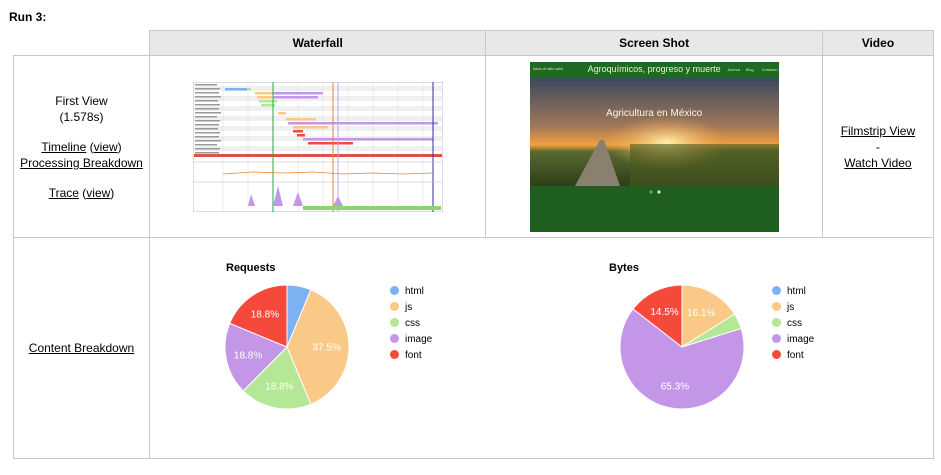 This screenshot has width=941, height=475. What do you see at coordinates (655, 191) in the screenshot?
I see `screenshot-carousel-dots` at bounding box center [655, 191].